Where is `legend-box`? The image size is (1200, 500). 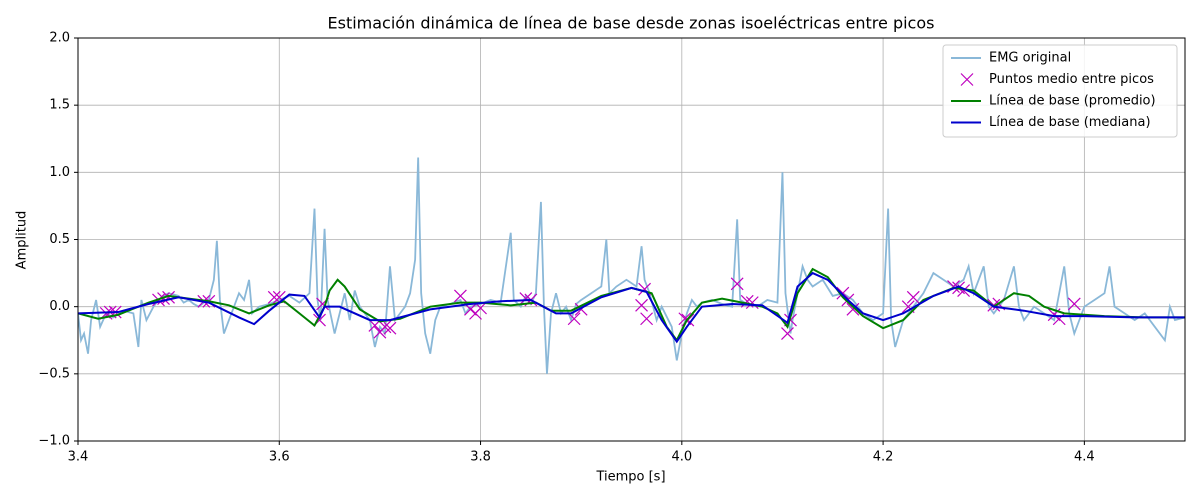 legend-box is located at coordinates (1060, 91).